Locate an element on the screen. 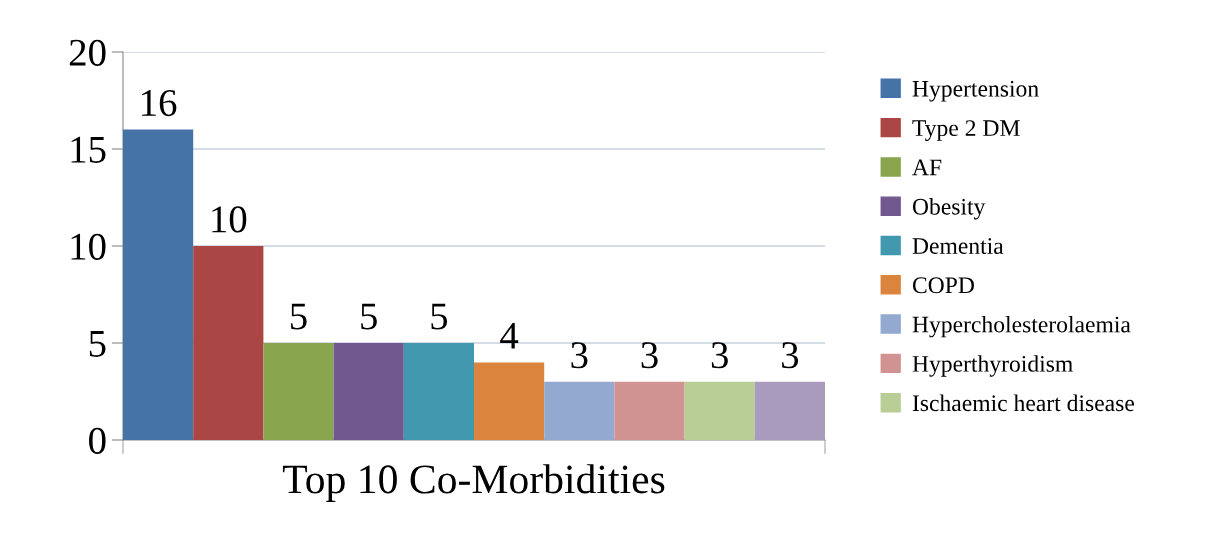 The height and width of the screenshot is (533, 1208). legend-label: Obesity is located at coordinates (949, 209).